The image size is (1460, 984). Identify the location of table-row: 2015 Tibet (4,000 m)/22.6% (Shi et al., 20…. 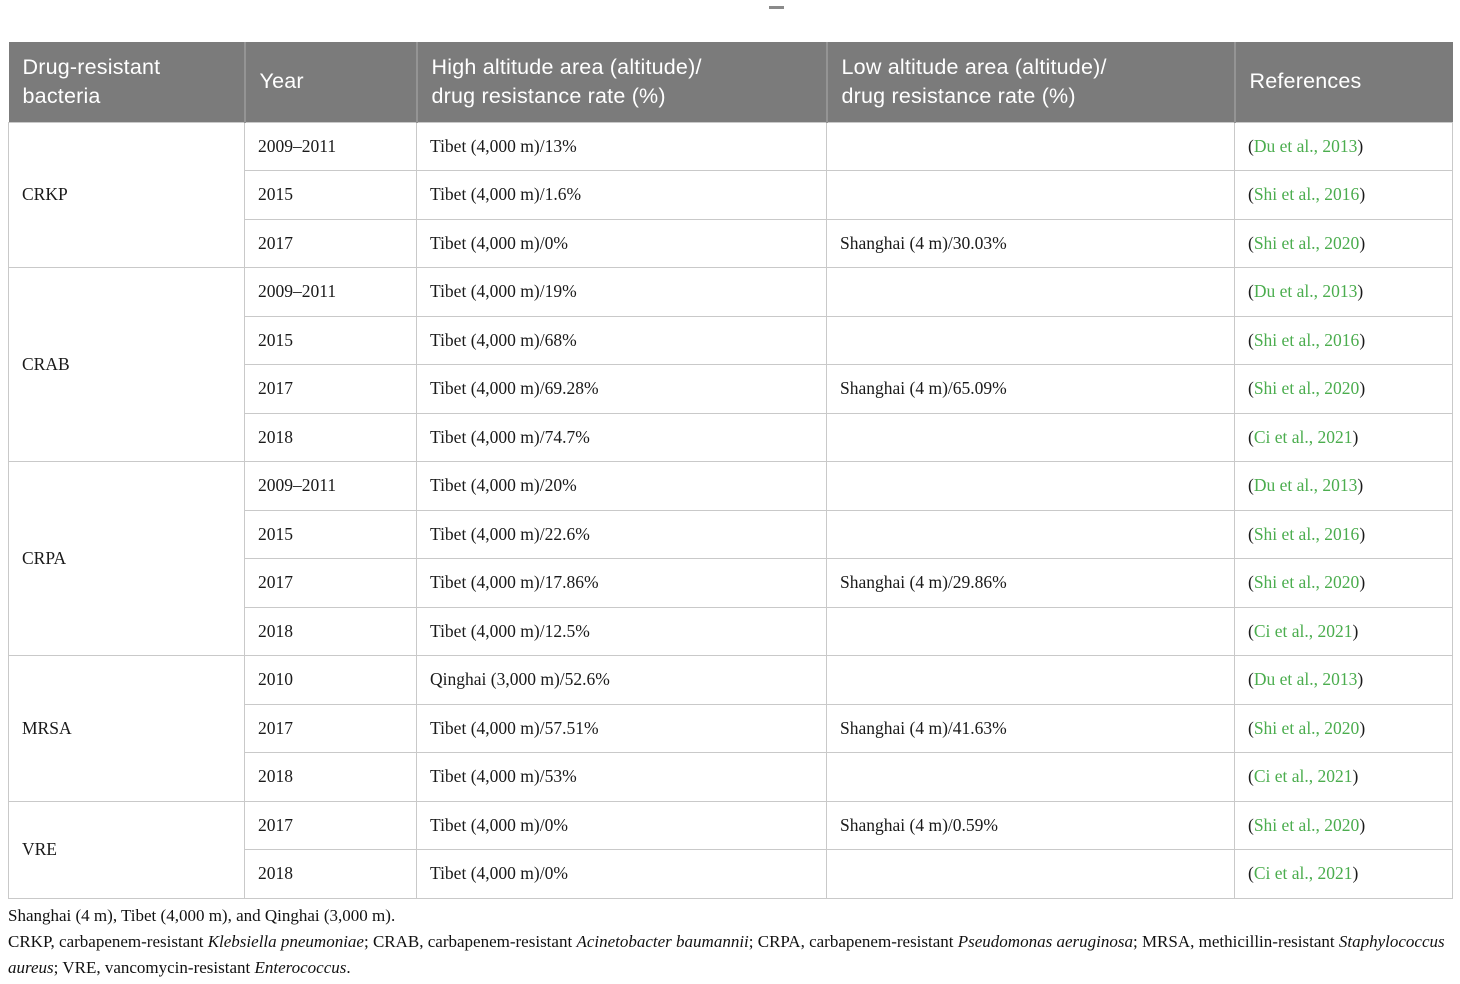
(731, 534).